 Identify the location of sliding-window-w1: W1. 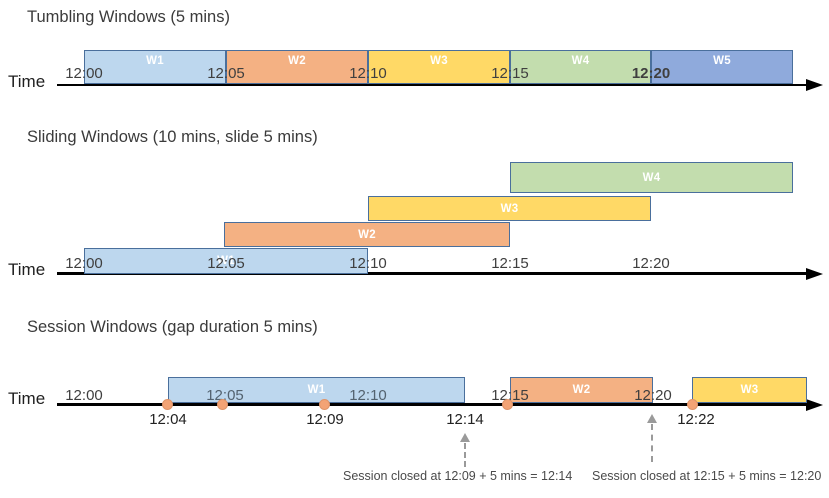
(226, 261).